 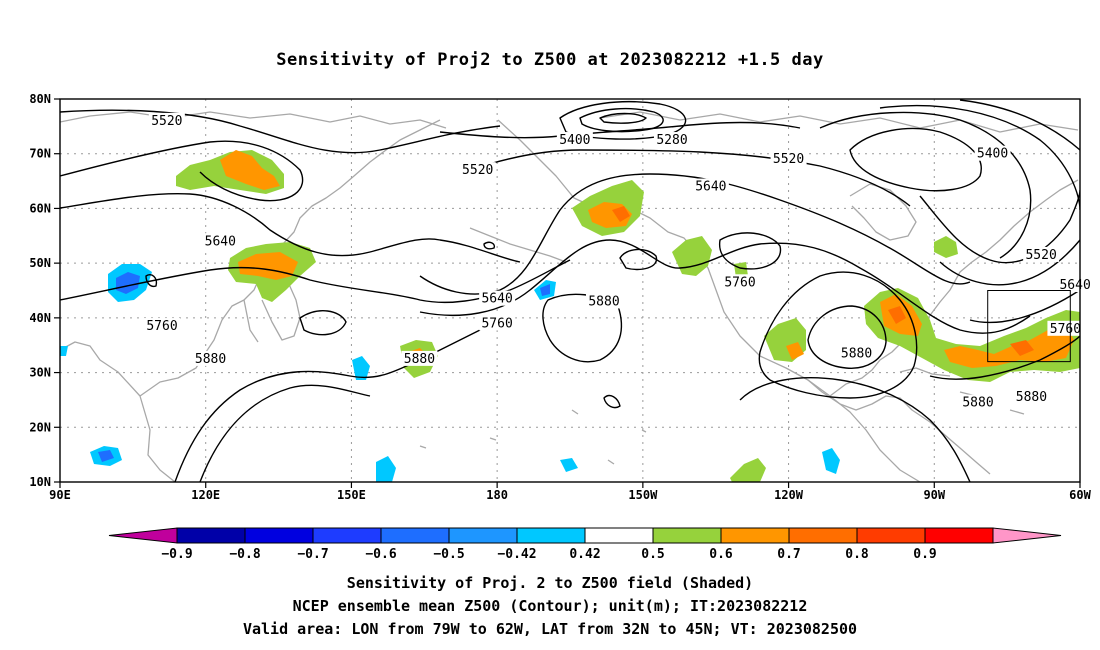 I want to click on valid-area-box, so click(x=1029, y=326).